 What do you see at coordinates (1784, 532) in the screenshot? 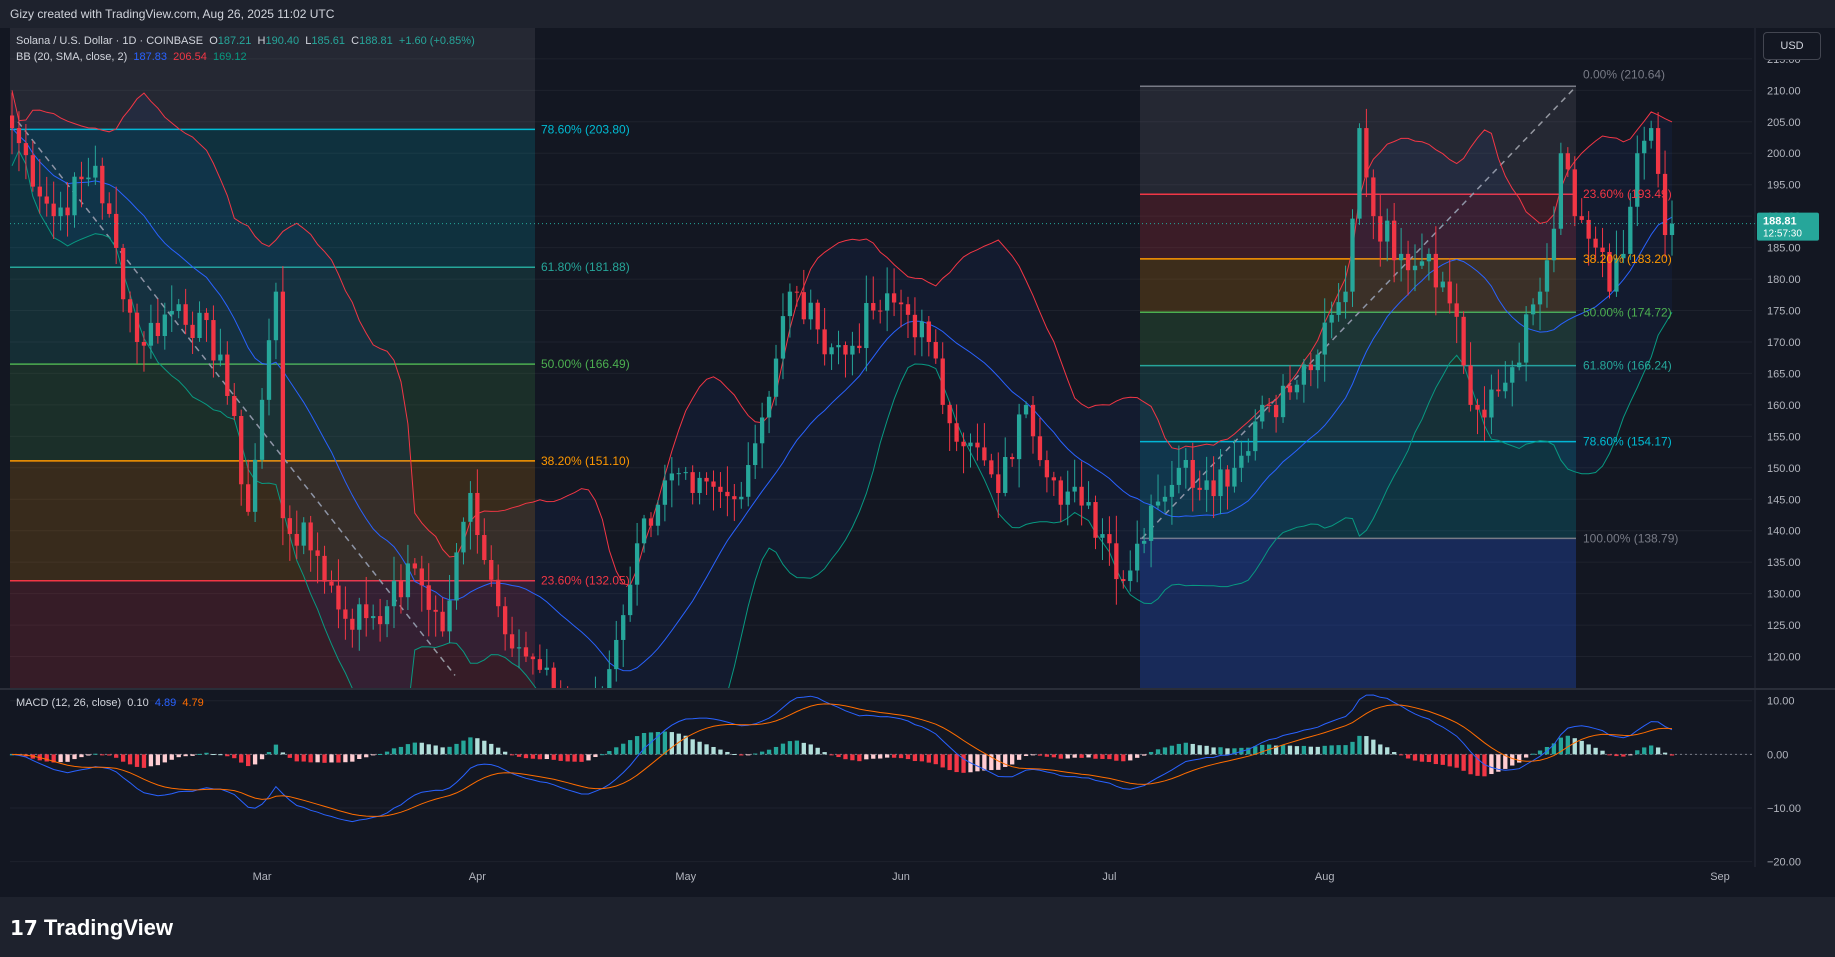
I see `price-tick-label: 140.00` at bounding box center [1784, 532].